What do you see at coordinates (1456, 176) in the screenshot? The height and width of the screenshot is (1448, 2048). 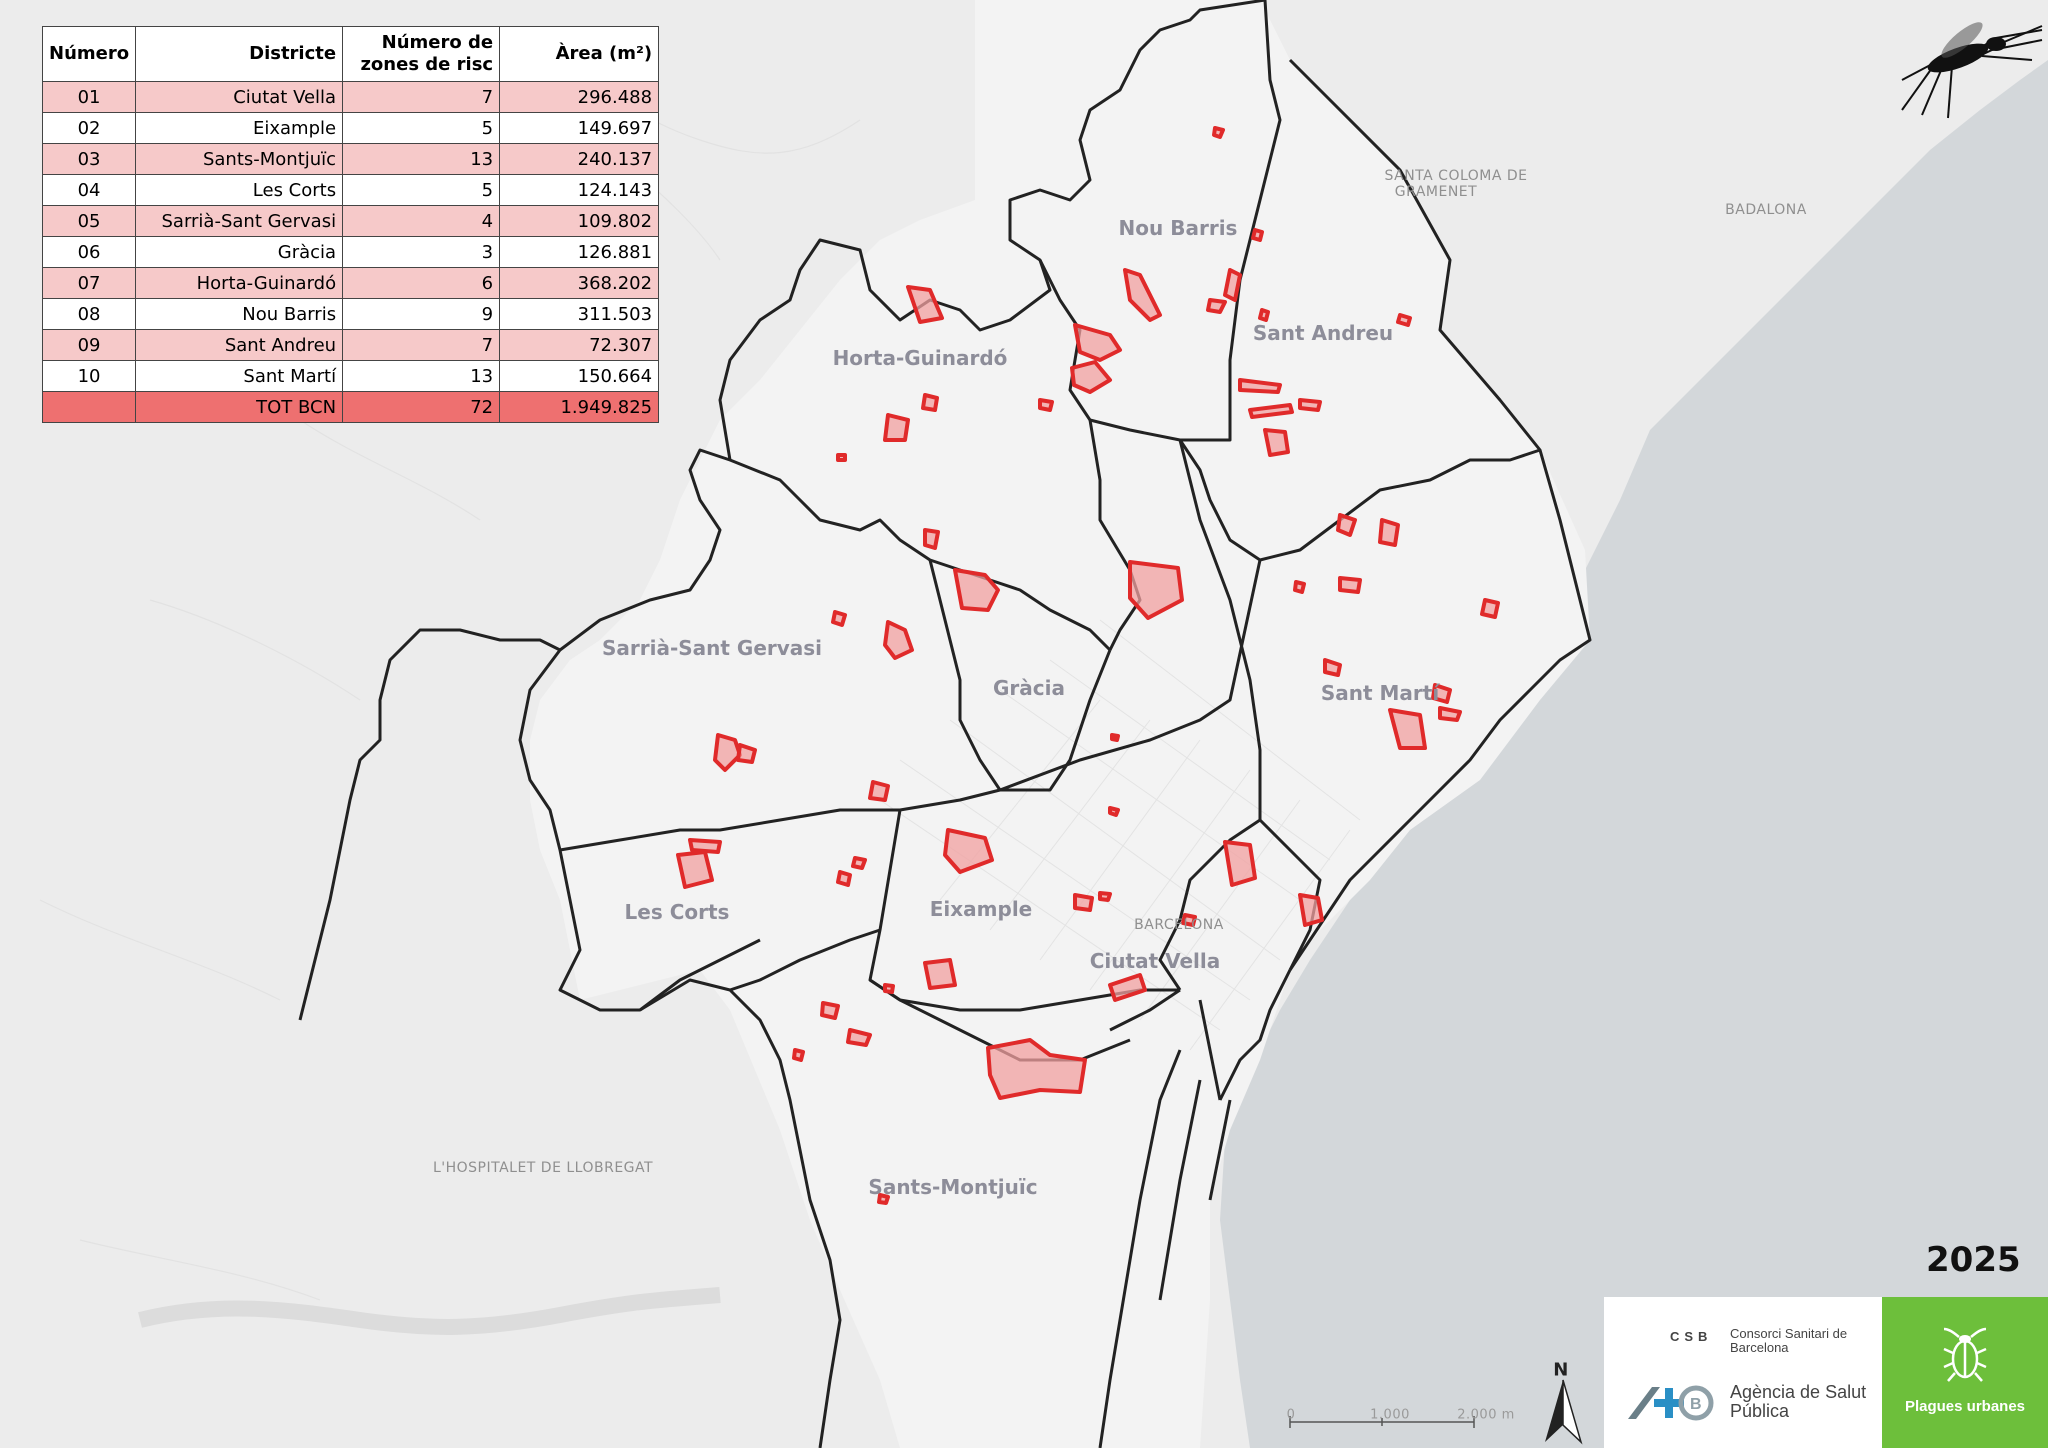 I see `label-santa-coloma-1: SANTA COLOMA DE` at bounding box center [1456, 176].